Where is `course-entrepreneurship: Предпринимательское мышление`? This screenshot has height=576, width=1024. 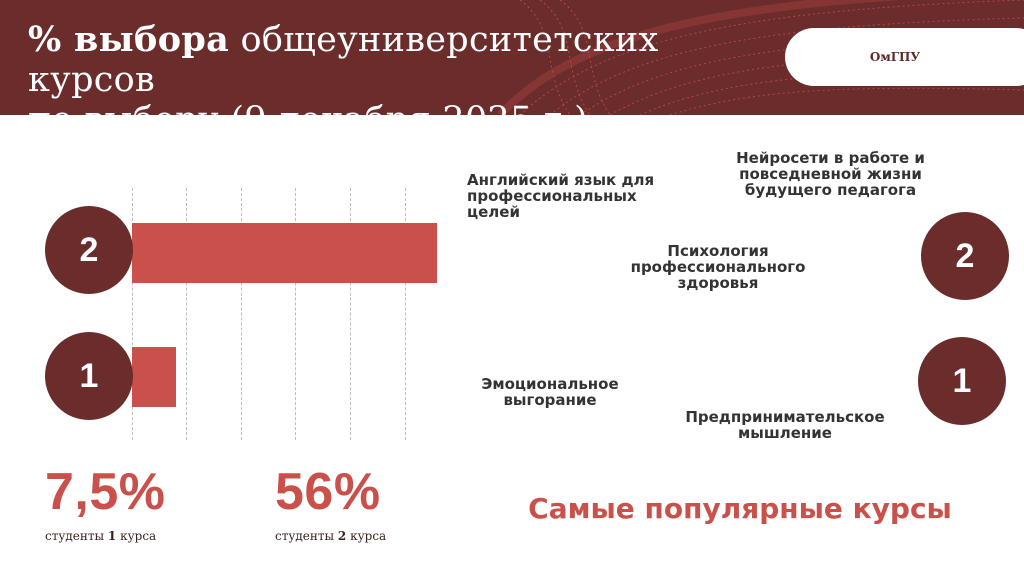 course-entrepreneurship: Предпринимательское мышление is located at coordinates (785, 425).